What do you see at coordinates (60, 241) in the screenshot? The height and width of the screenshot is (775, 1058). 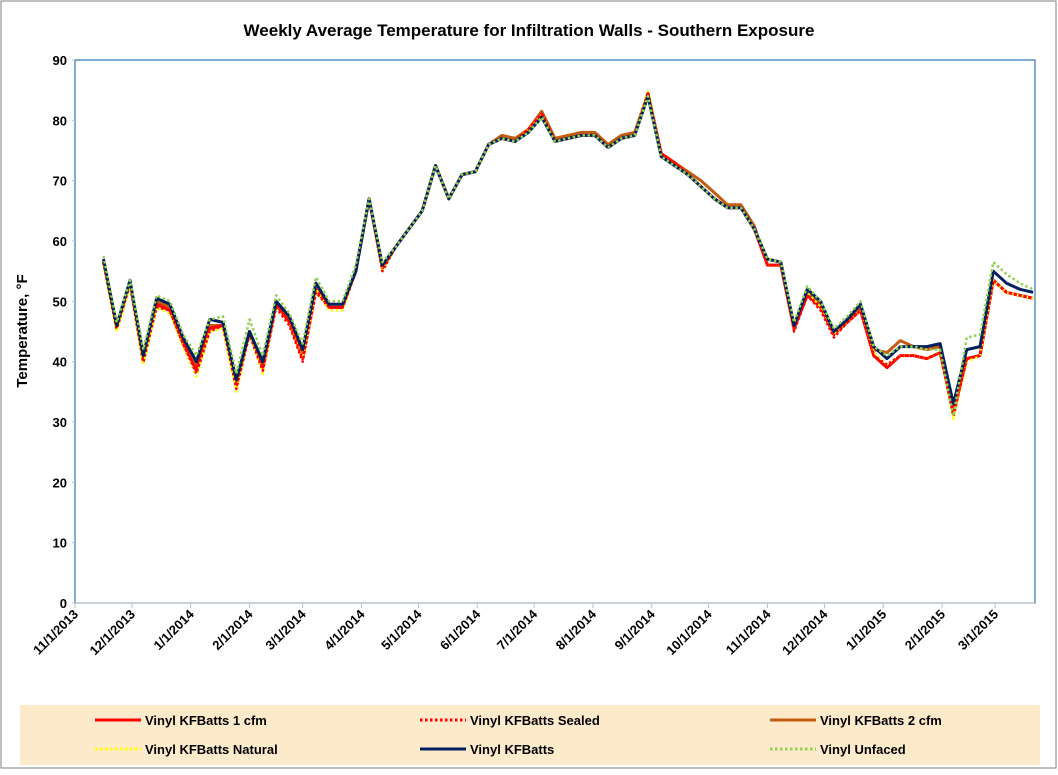 I see `y-tick-label: 60` at bounding box center [60, 241].